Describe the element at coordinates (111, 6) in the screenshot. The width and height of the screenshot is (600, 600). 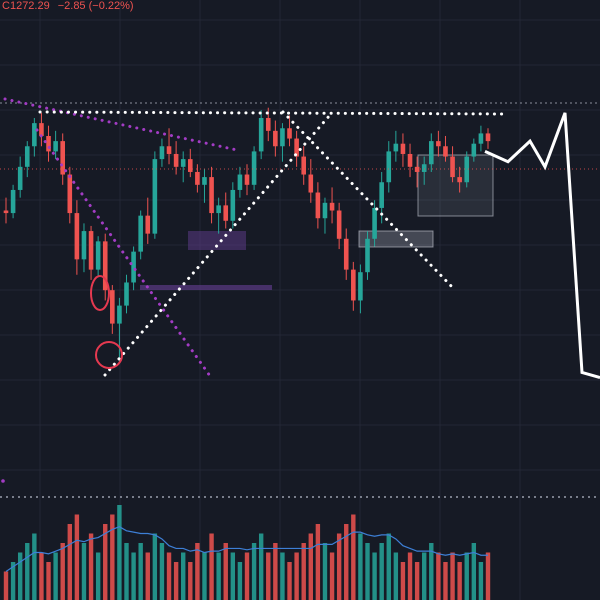
I see `change-percent: (−0.22%)` at that location.